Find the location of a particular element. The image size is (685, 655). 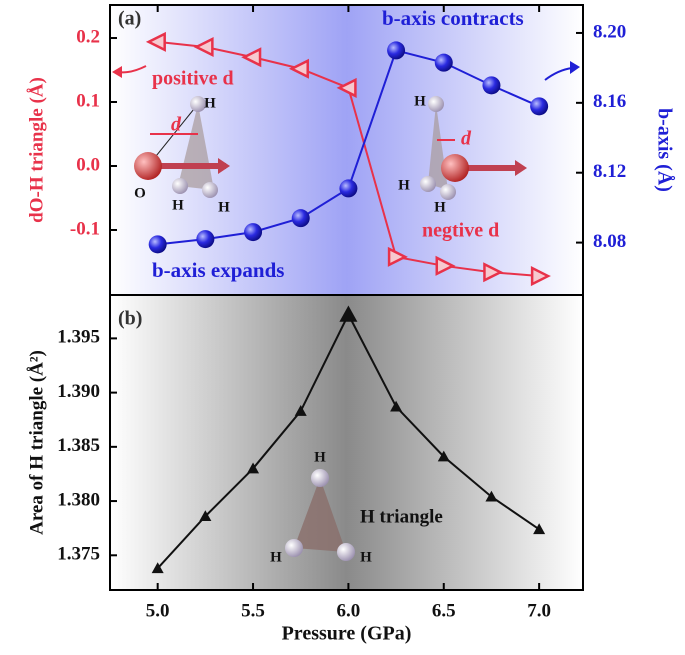

y-tick-label: 1.390 is located at coordinates (78, 391).